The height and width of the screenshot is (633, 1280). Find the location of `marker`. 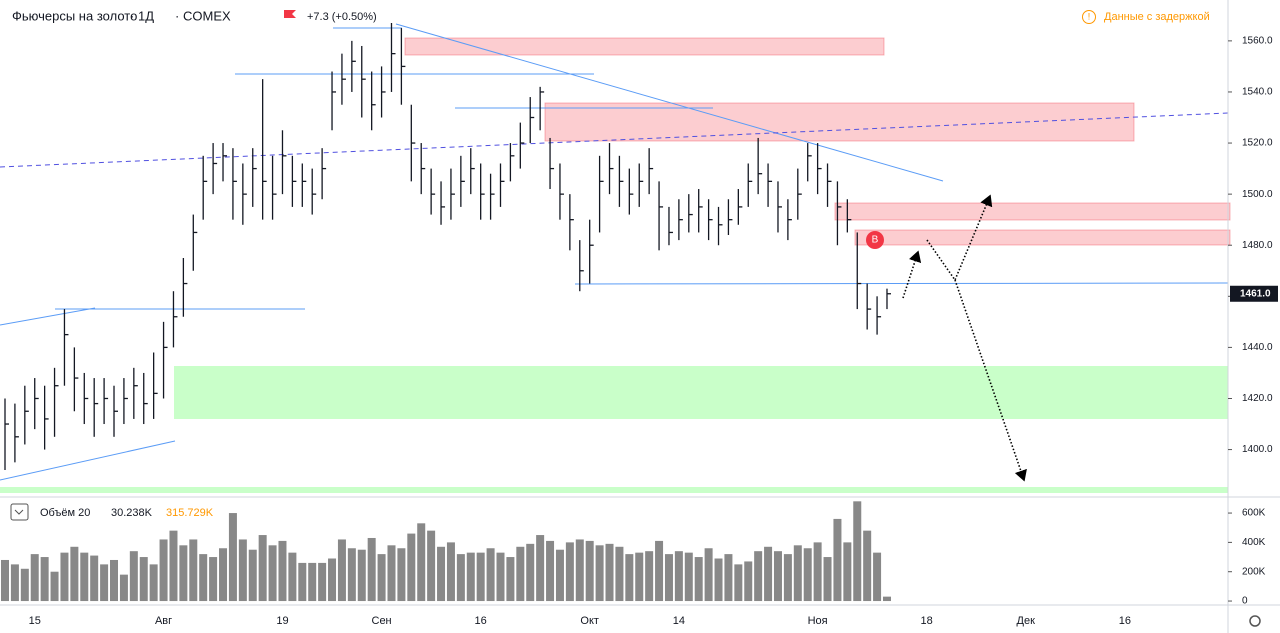

marker is located at coordinates (875, 240).